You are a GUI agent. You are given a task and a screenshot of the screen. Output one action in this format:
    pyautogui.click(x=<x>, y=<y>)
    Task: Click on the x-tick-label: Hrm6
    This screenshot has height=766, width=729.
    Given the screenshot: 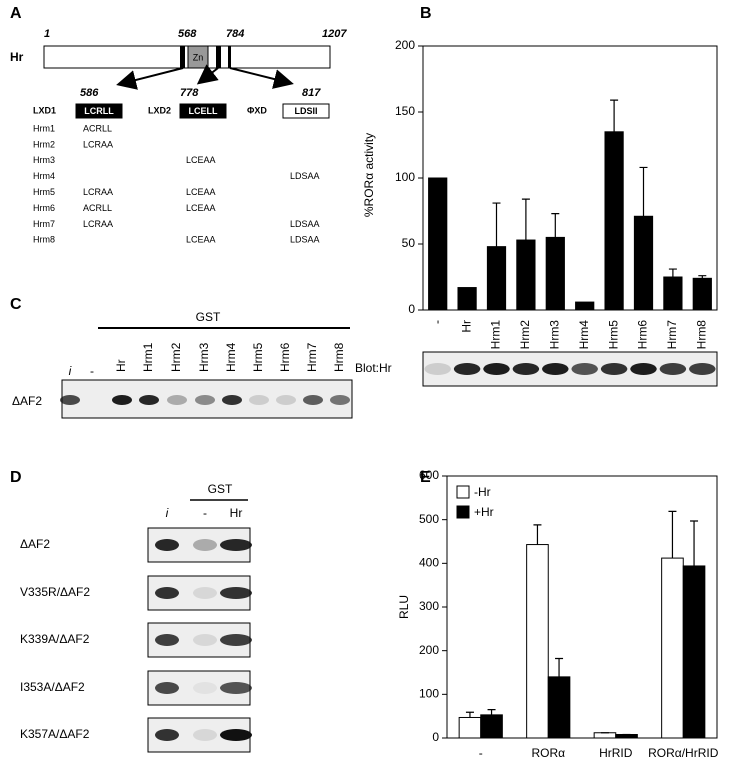 What is the action you would take?
    pyautogui.click(x=643, y=335)
    